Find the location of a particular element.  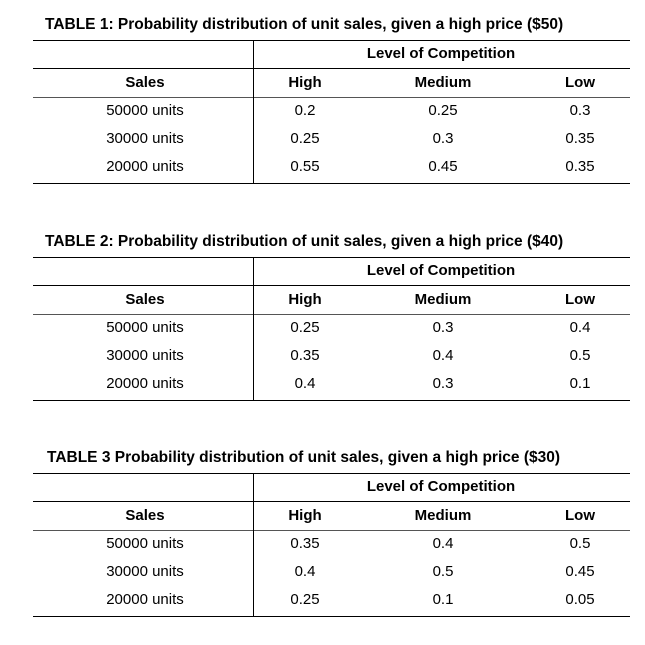

cell: 0.05 is located at coordinates (580, 599).